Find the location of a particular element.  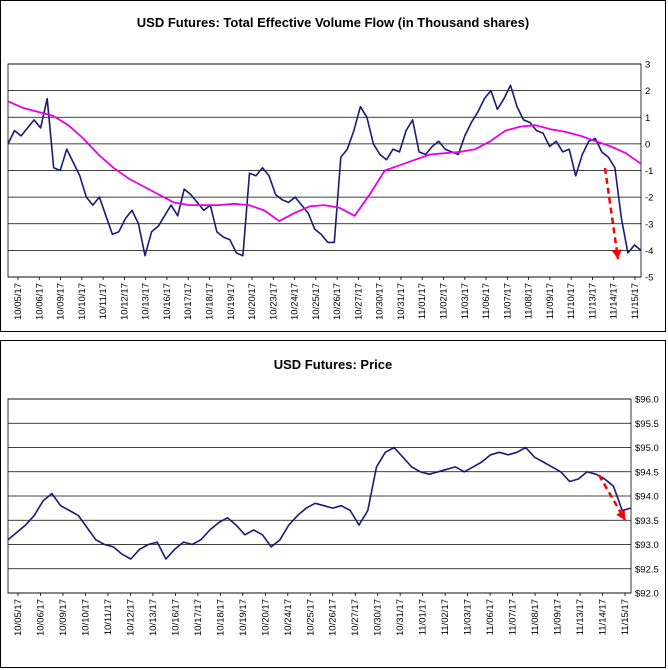

price-chart-title: USD Futures: Price is located at coordinates (333, 364).